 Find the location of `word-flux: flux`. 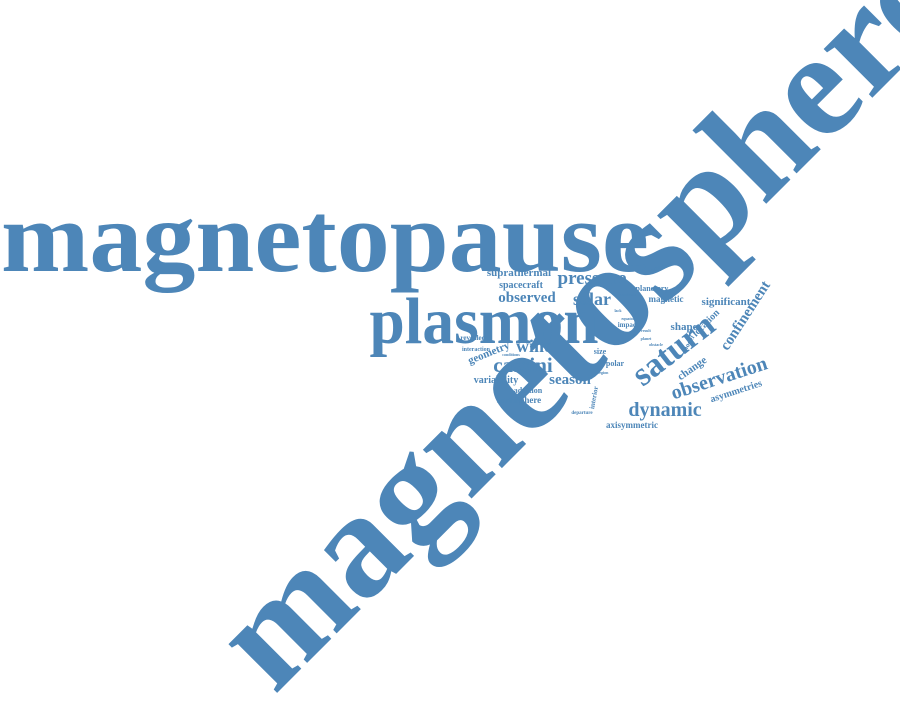

word-flux: flux is located at coordinates (632, 334).